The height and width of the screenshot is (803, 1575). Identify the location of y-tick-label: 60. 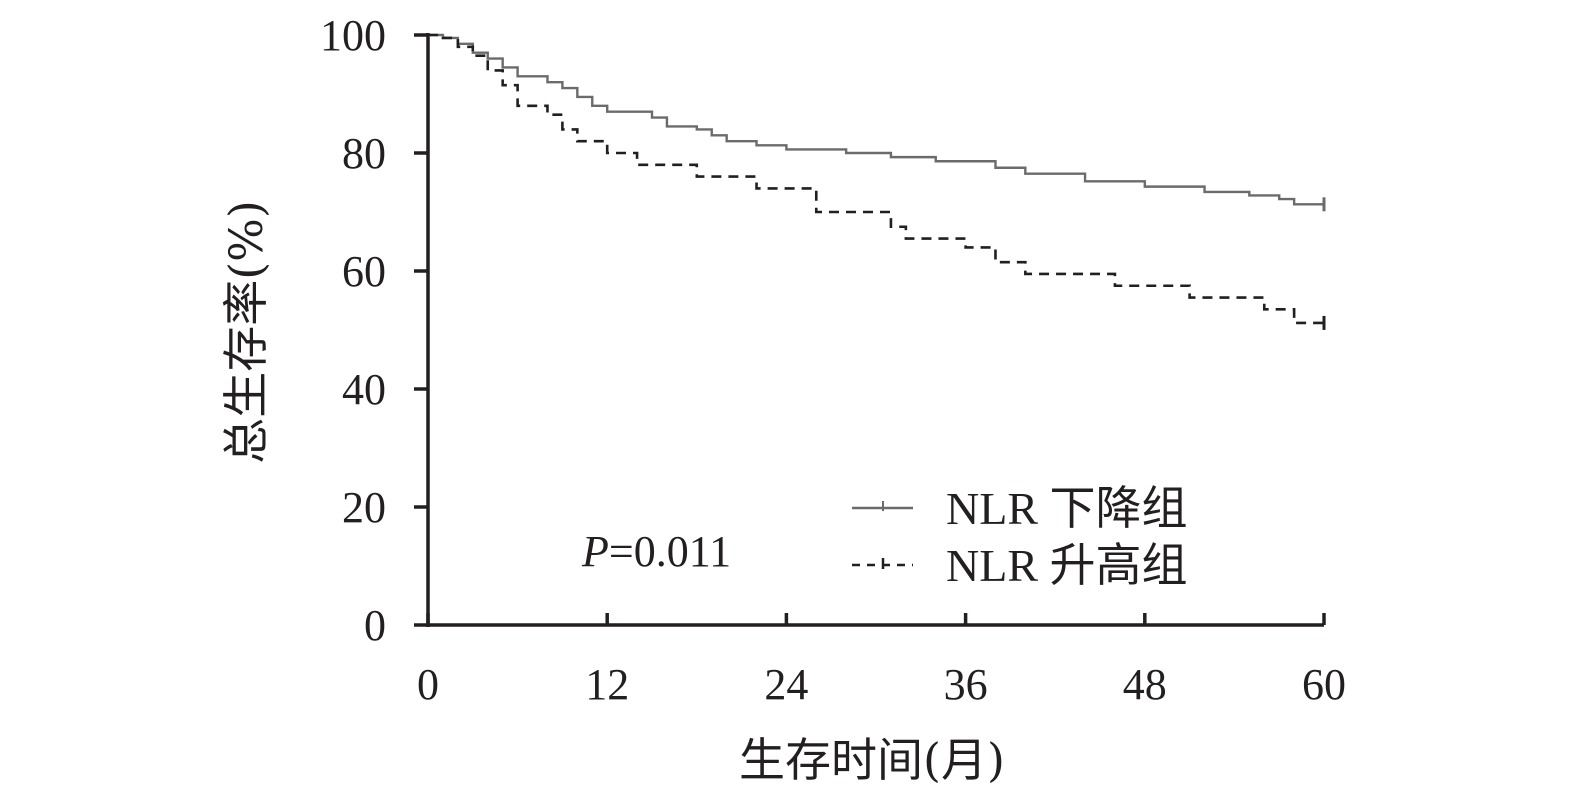
(364, 271).